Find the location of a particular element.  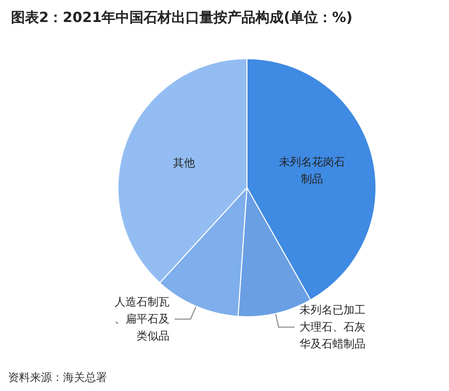

slice-label: 其他 is located at coordinates (184, 163).